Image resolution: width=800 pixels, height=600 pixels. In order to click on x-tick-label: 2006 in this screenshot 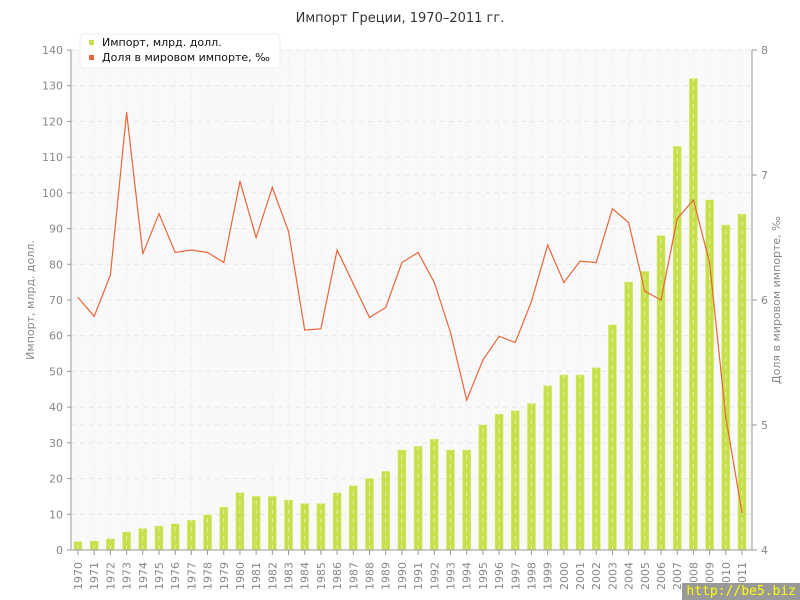, I will do `click(661, 576)`.